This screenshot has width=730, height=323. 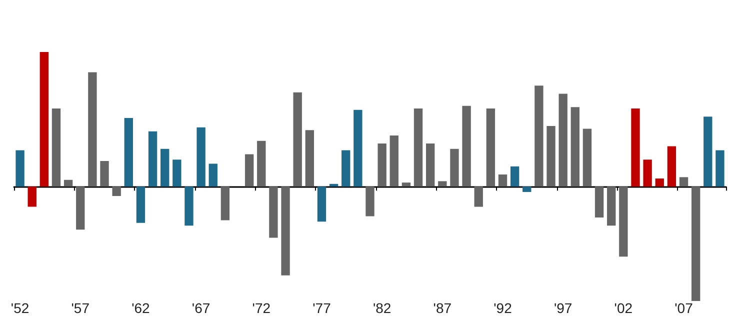 I want to click on x-tick-label: '52, so click(x=20, y=308).